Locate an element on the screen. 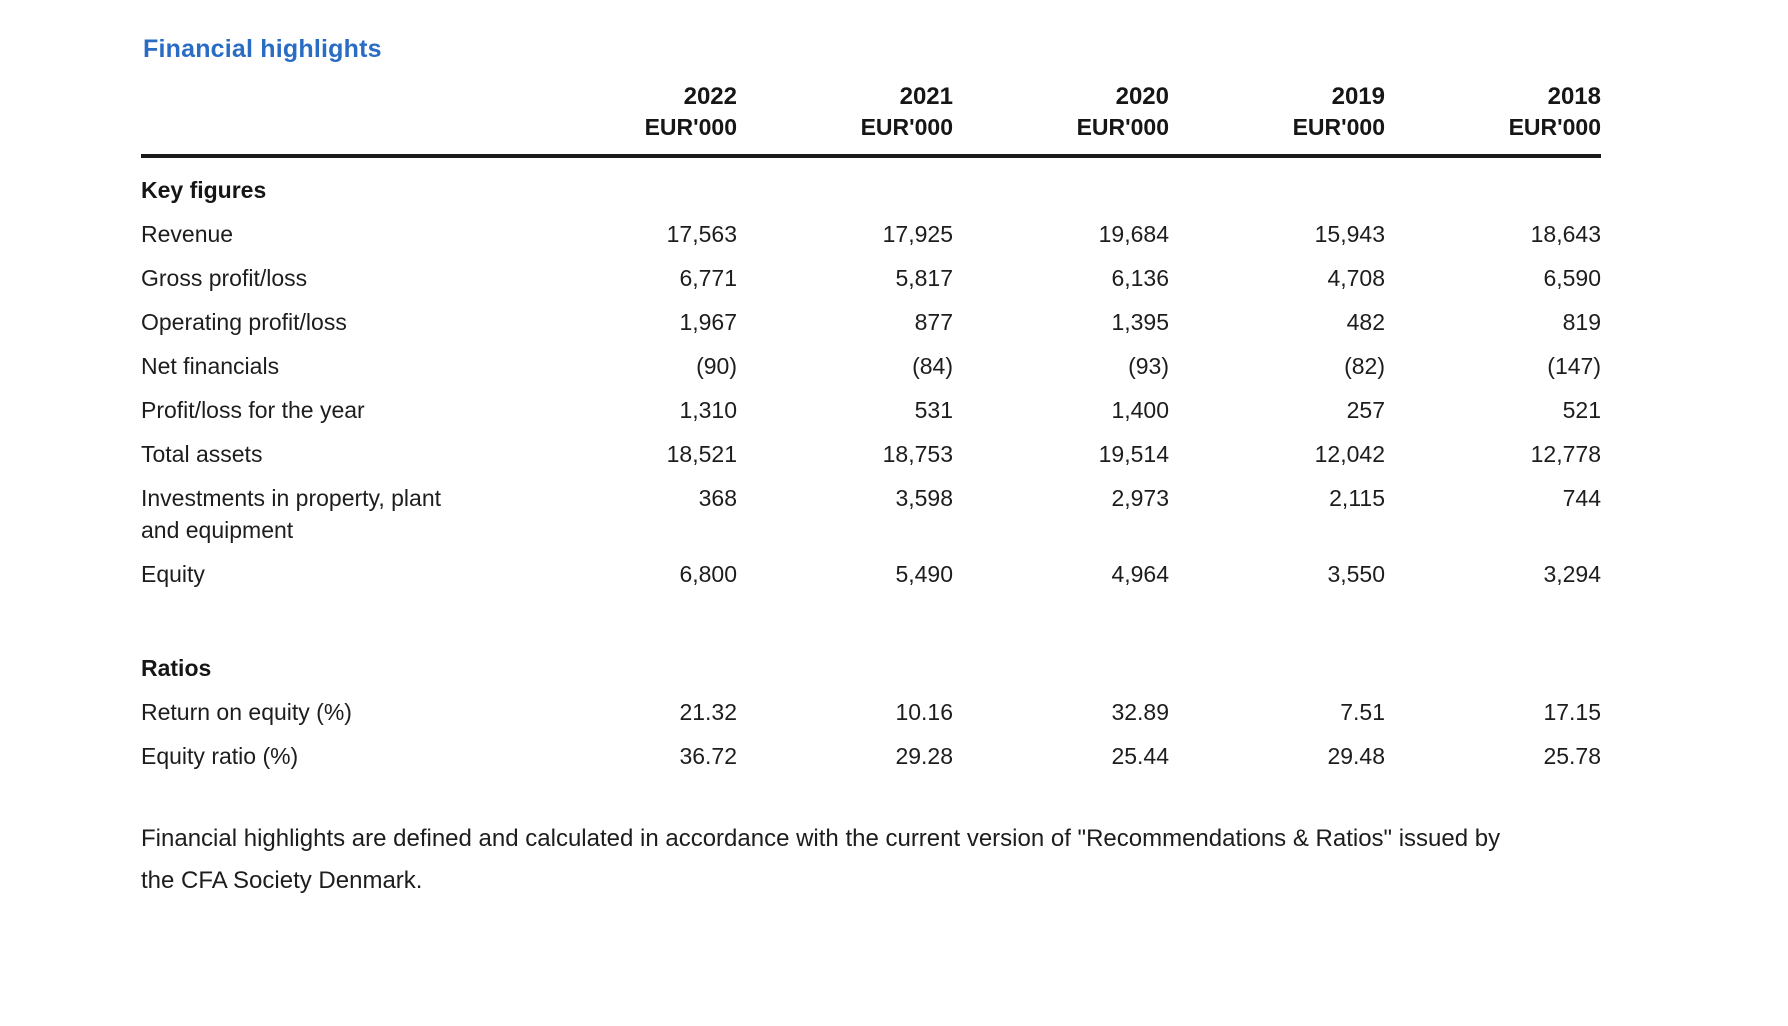 The image size is (1788, 1026). value-cell: 6,800 is located at coordinates (708, 574).